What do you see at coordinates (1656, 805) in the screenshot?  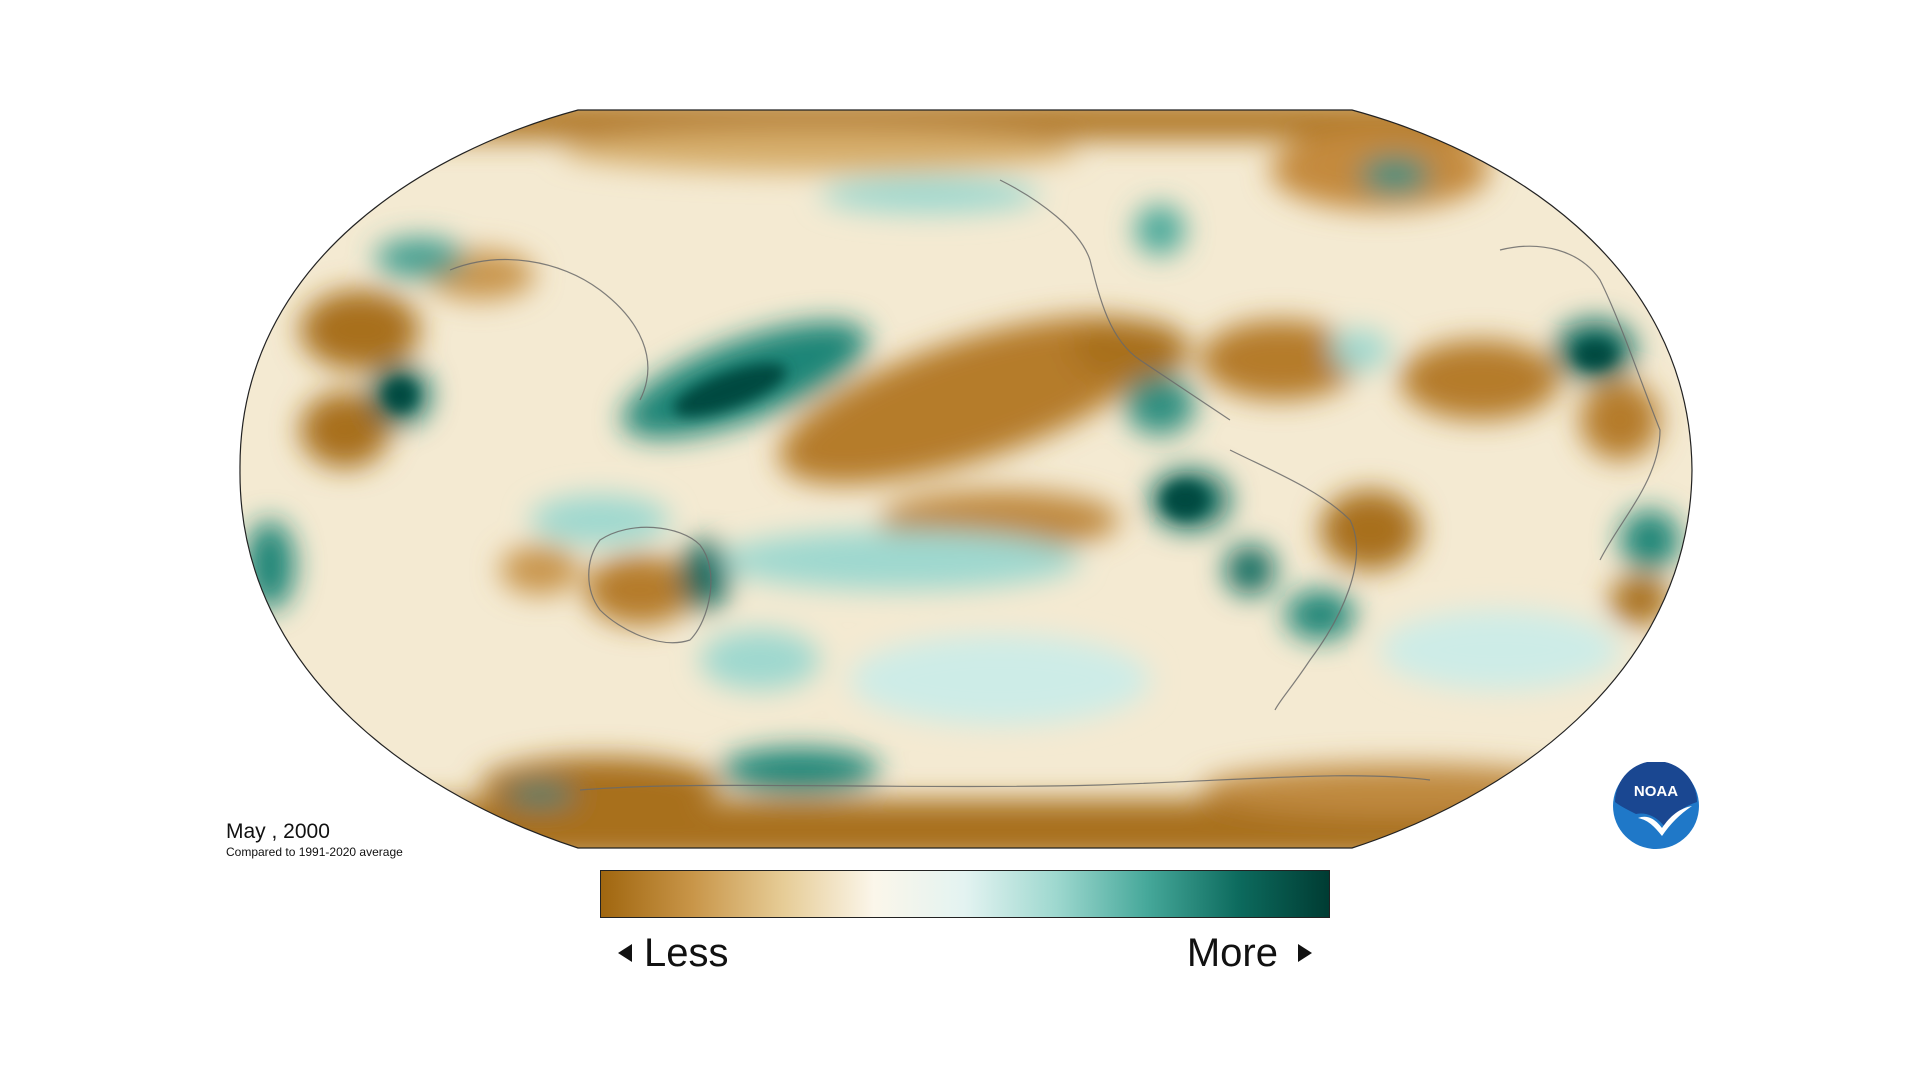 I see `noaa-logo: NOAA` at bounding box center [1656, 805].